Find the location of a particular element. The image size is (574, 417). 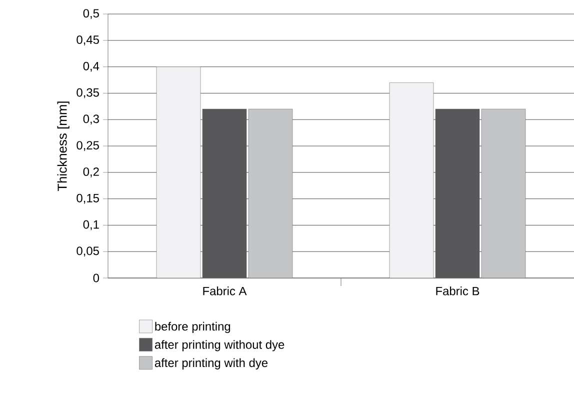

y-tick-label: 0,1 is located at coordinates (91, 225).